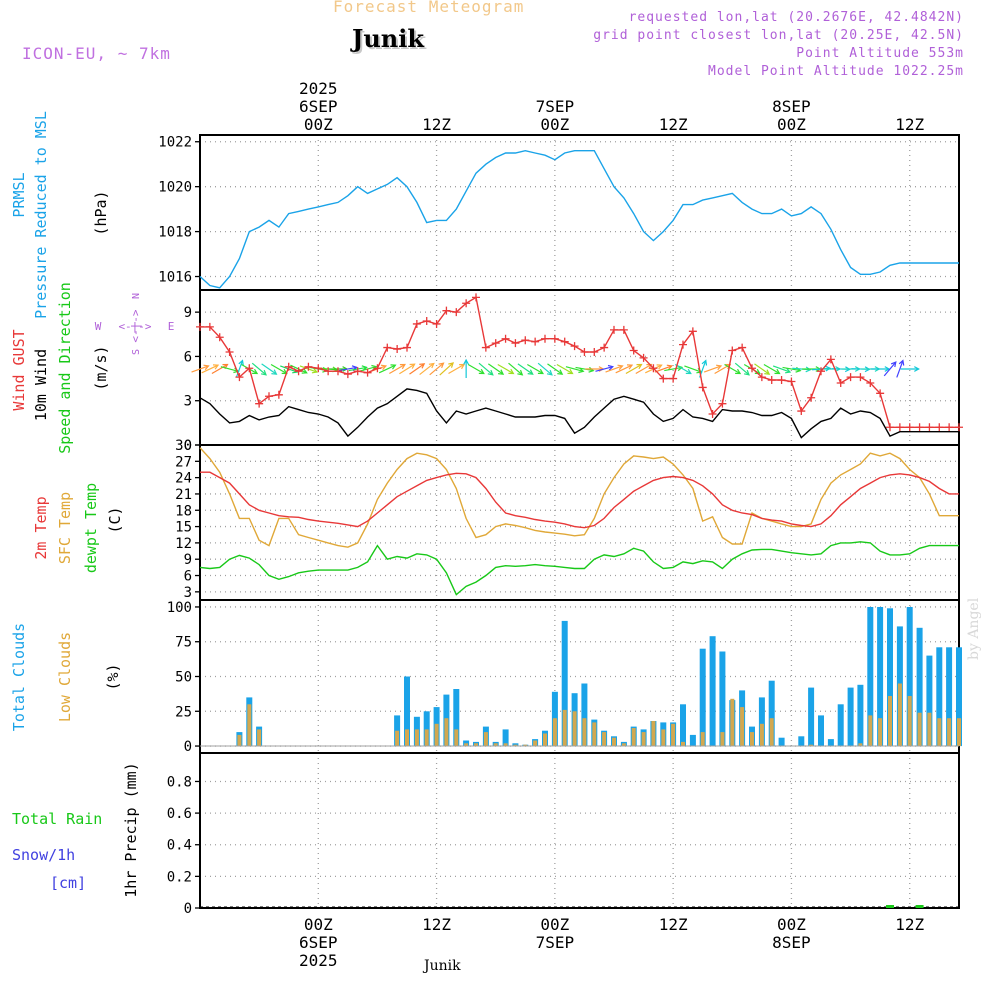  I want to click on label-snow-unit: [cm], so click(68, 883).